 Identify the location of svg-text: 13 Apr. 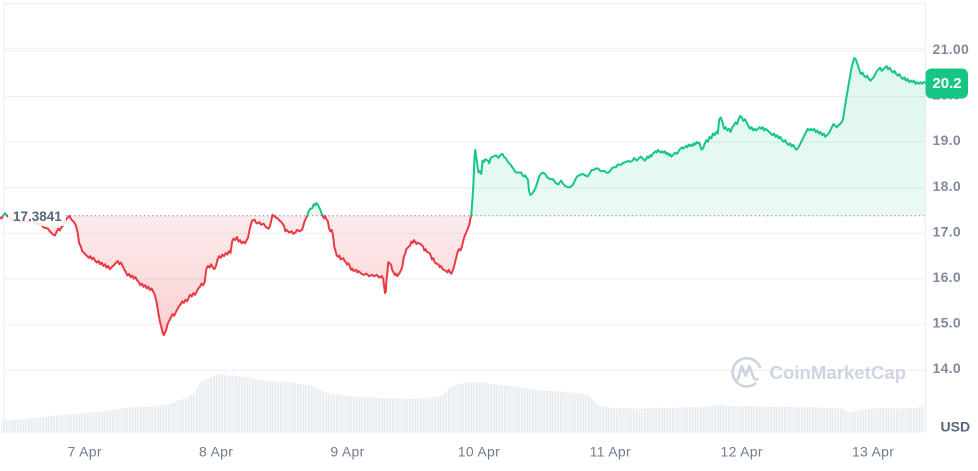
(873, 451).